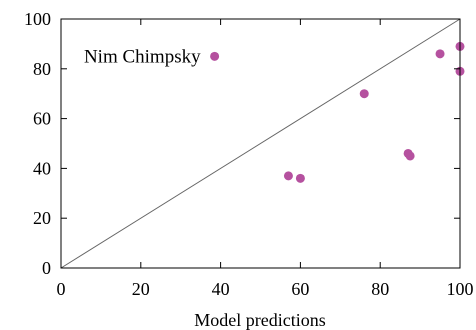  I want to click on y-tick-label: 0, so click(46, 268).